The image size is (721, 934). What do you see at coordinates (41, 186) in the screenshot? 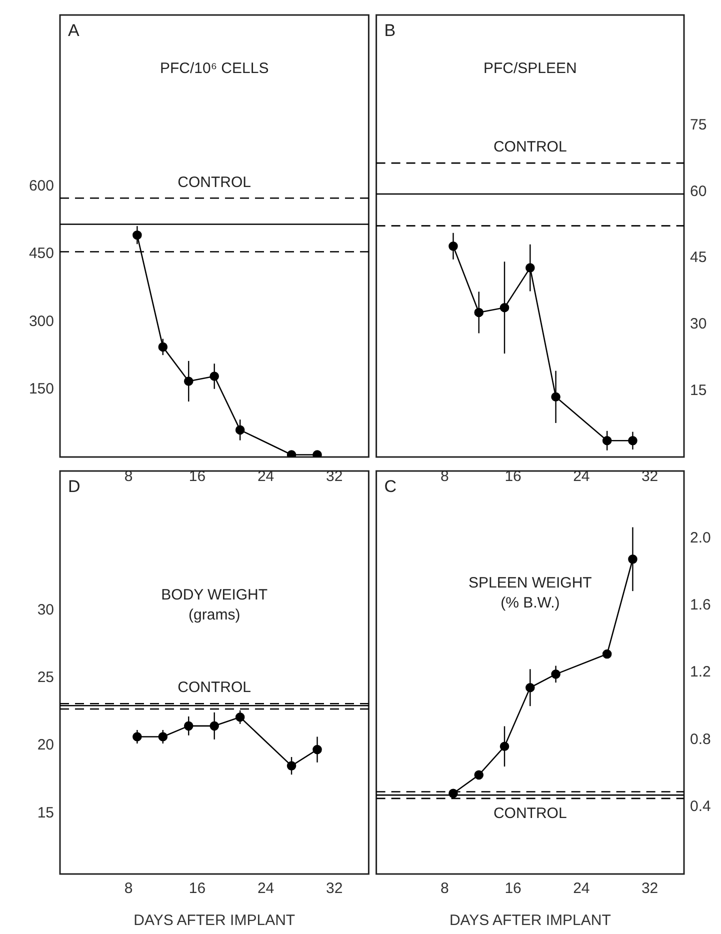
I see `y-tick-label: 600` at bounding box center [41, 186].